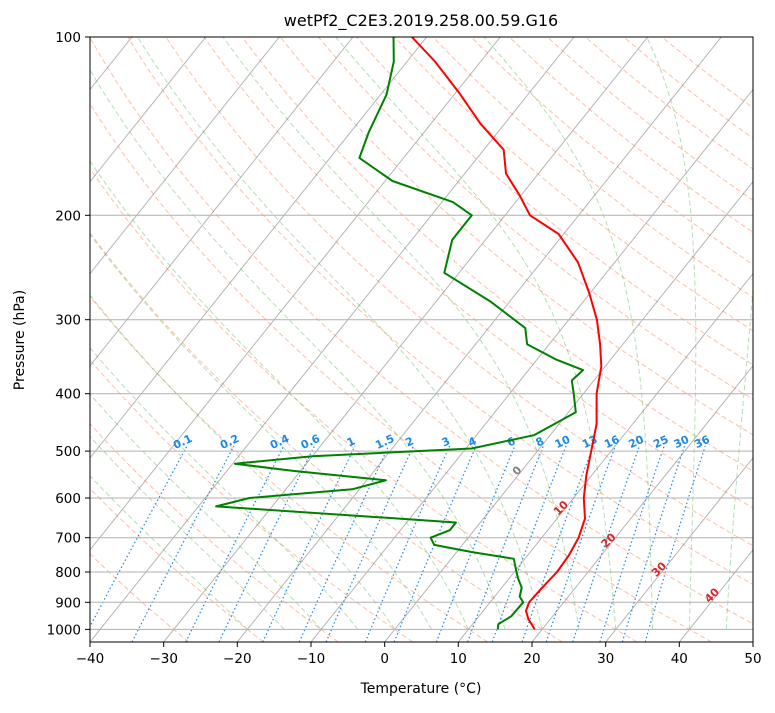 The width and height of the screenshot is (775, 713). Describe the element at coordinates (68, 321) in the screenshot. I see `y-tick-label: 300` at that location.